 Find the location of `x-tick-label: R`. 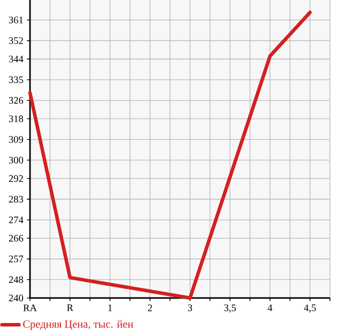

x-tick-label: R is located at coordinates (70, 308).